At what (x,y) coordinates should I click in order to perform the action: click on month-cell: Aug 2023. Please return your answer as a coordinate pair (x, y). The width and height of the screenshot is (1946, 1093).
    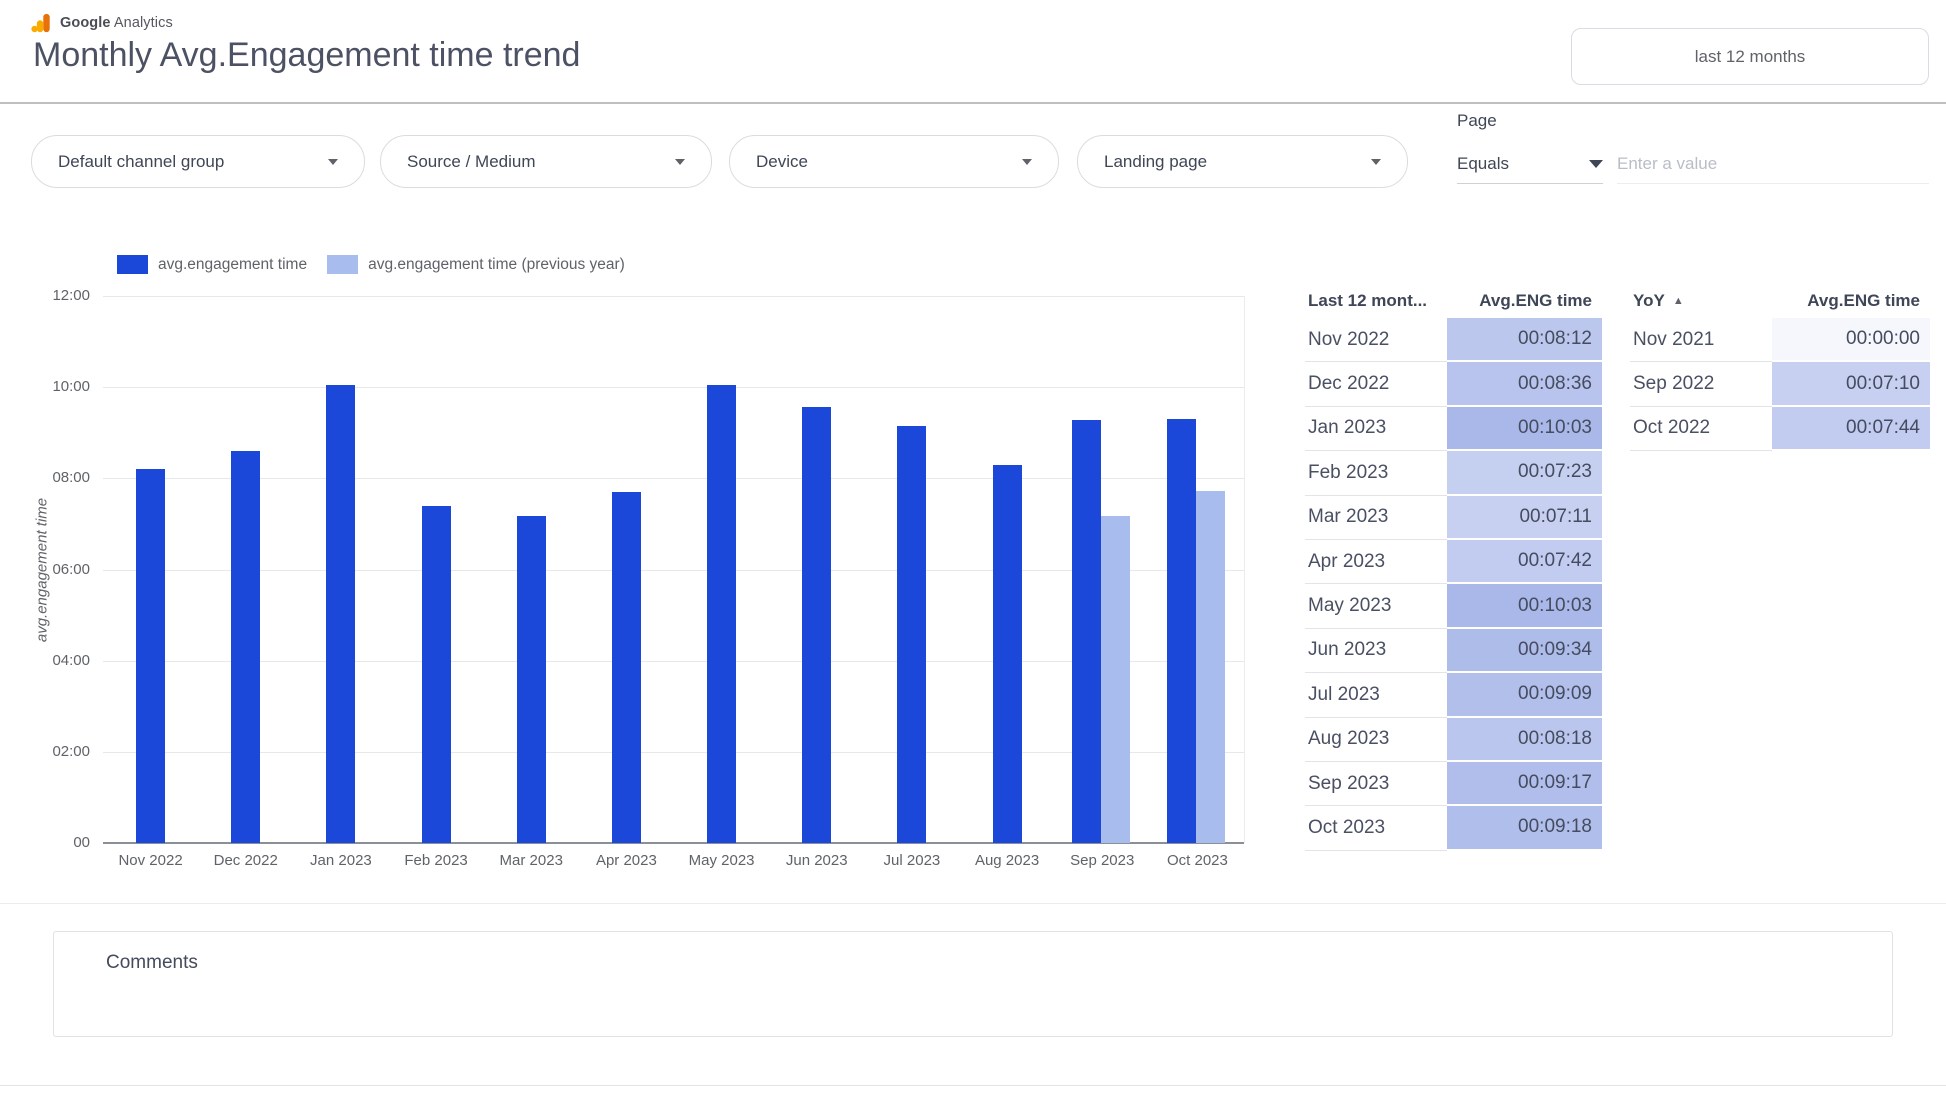
    Looking at the image, I should click on (1376, 740).